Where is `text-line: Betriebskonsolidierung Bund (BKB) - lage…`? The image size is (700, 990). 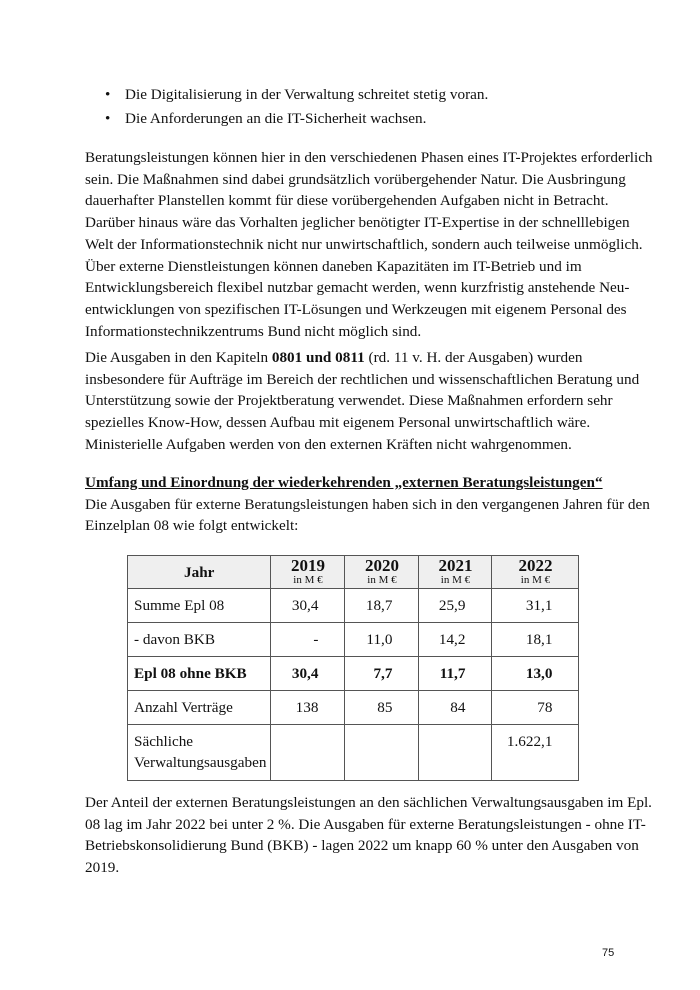
text-line: Betriebskonsolidierung Bund (BKB) - lage… is located at coordinates (362, 846).